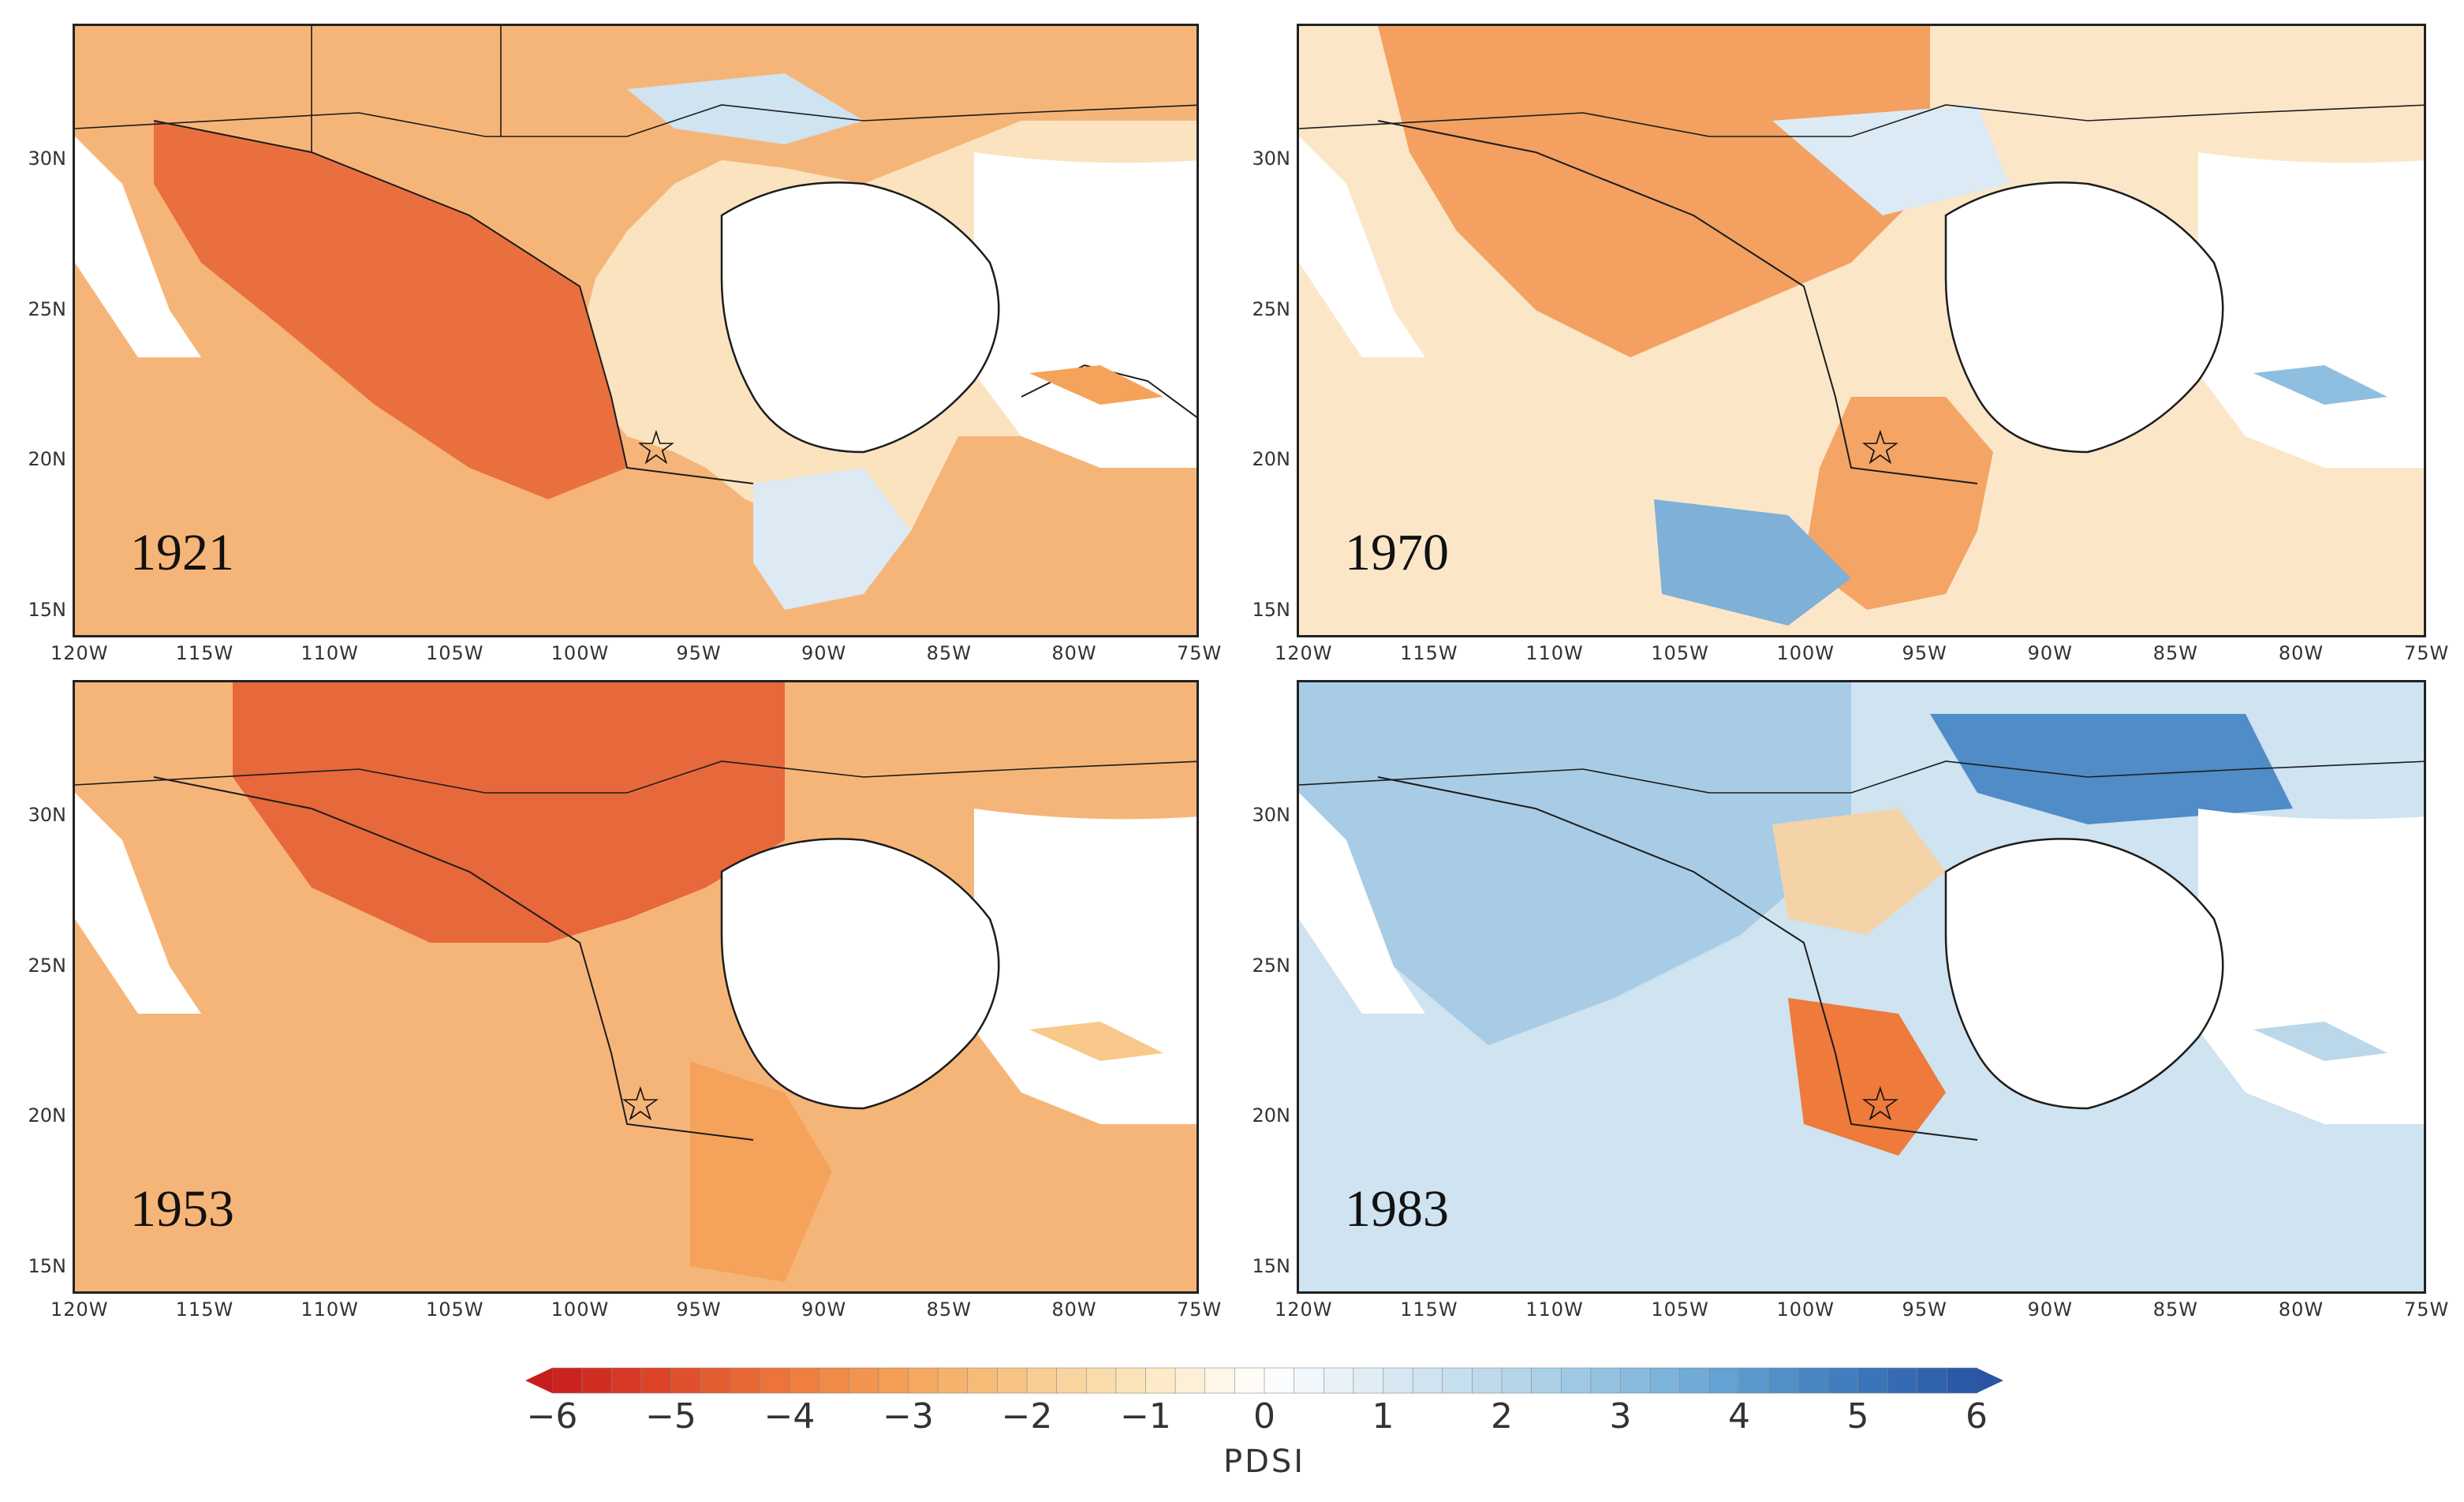 This screenshot has width=2464, height=1502. I want to click on colorbar-title: PDSI, so click(1264, 1462).